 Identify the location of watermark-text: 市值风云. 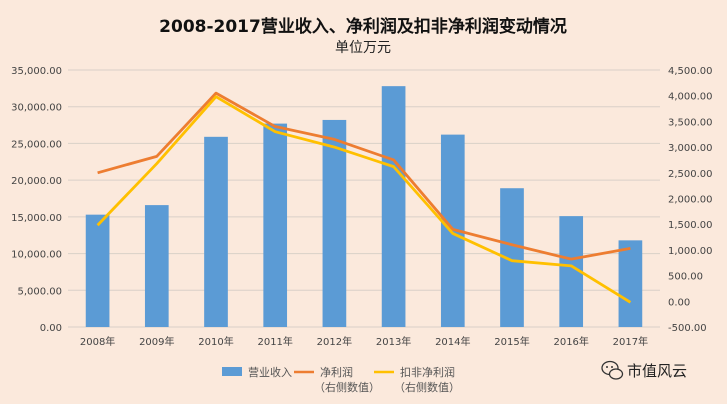
(657, 371).